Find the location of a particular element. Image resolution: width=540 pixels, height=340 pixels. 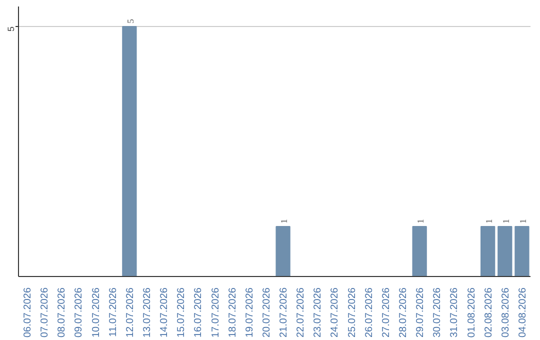

x-tick-label: 08.07.2026 is located at coordinates (62, 312).